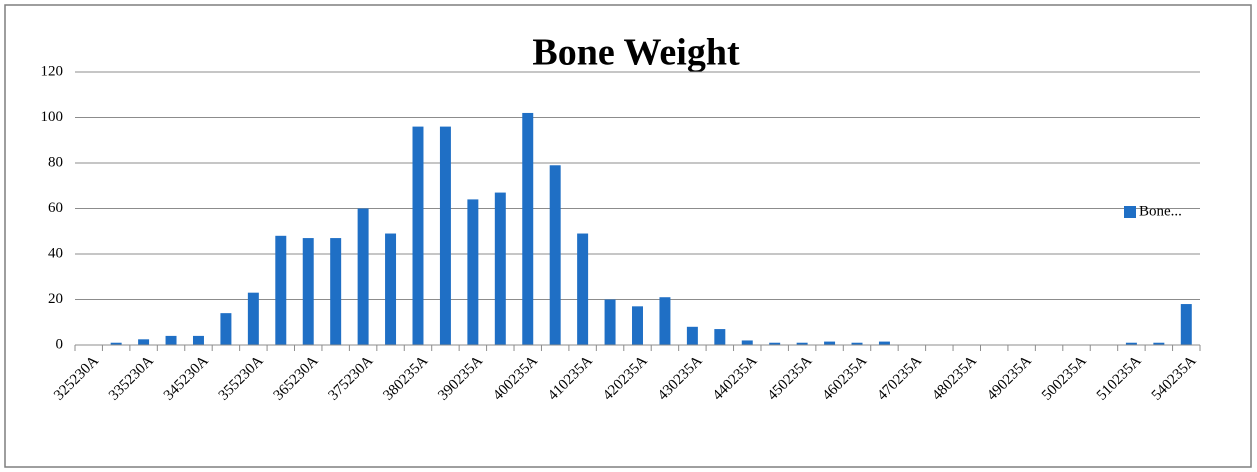  Describe the element at coordinates (52, 117) in the screenshot. I see `y-tick-label: 100` at that location.